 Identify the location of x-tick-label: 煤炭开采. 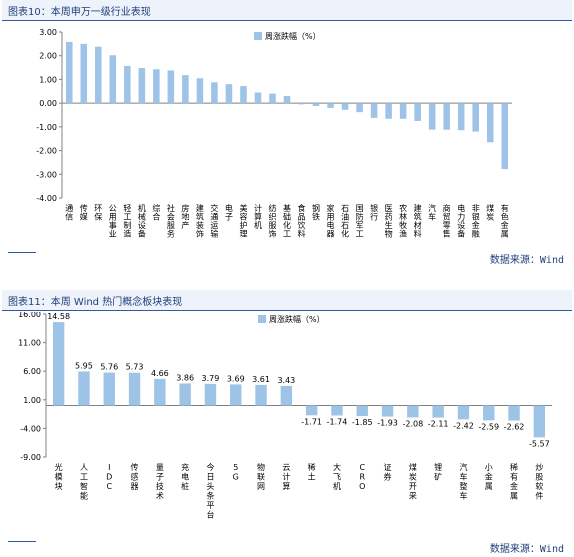
(413, 481).